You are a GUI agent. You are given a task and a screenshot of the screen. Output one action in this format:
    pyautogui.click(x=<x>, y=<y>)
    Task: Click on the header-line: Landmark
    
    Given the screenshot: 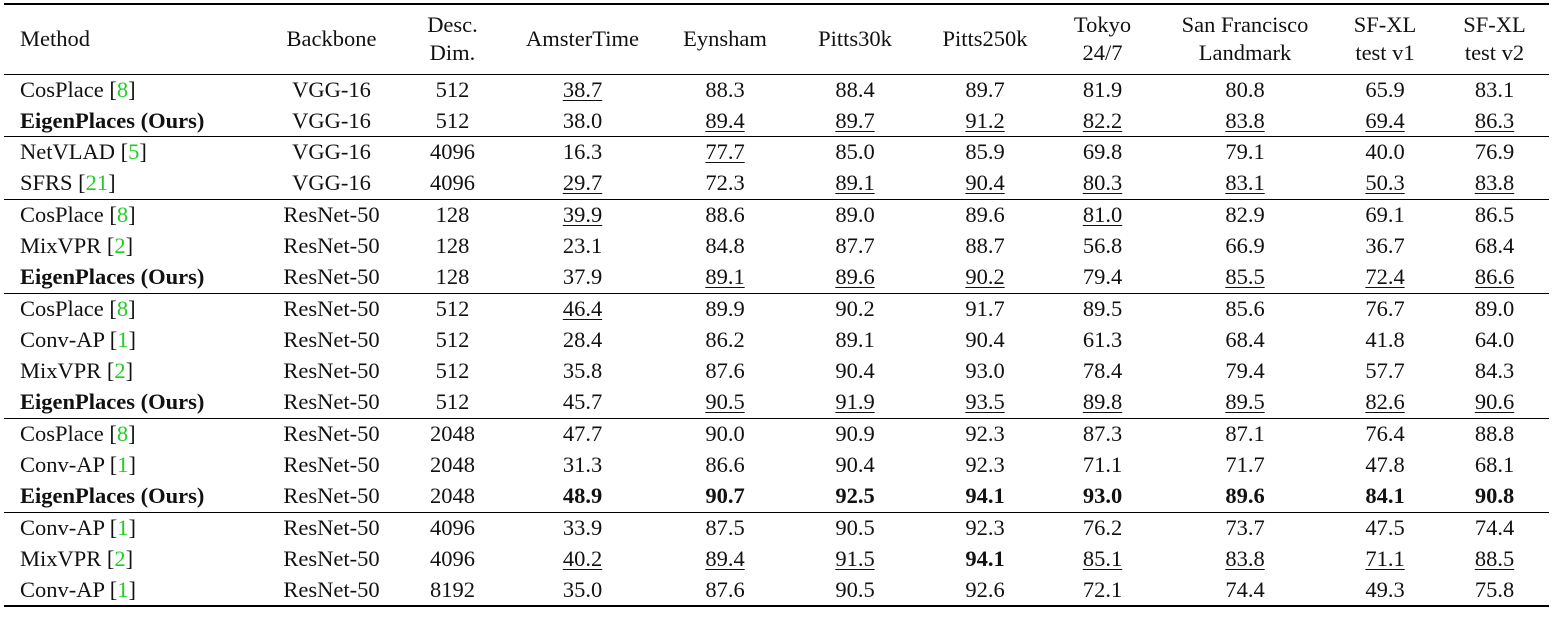 What is the action you would take?
    pyautogui.click(x=1245, y=53)
    